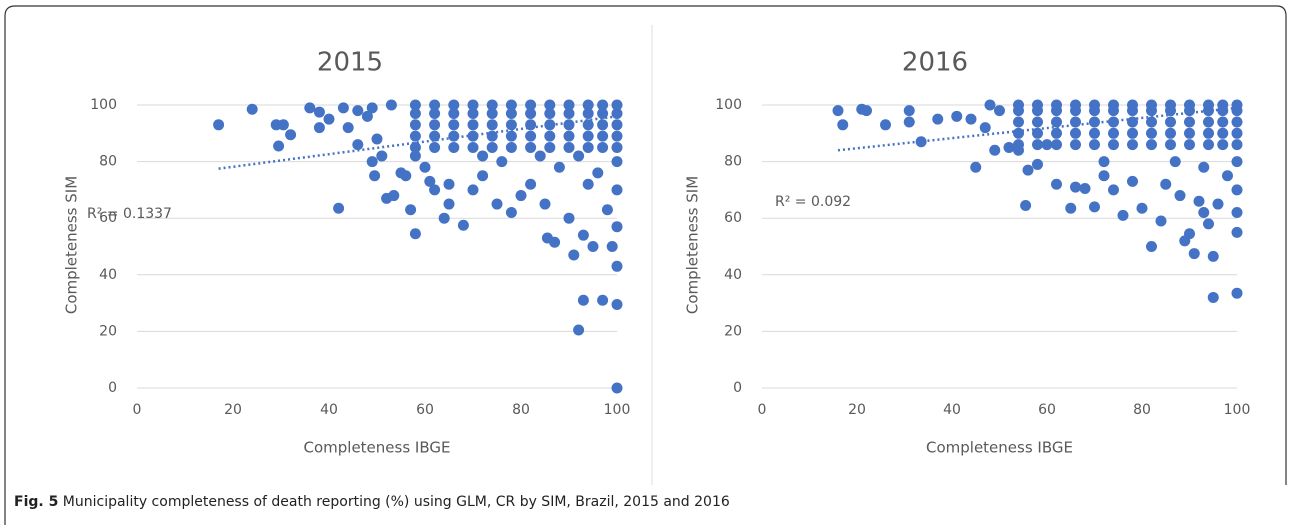 This screenshot has width=1292, height=527. What do you see at coordinates (1142, 410) in the screenshot?
I see `x-tick-label: 80` at bounding box center [1142, 410].